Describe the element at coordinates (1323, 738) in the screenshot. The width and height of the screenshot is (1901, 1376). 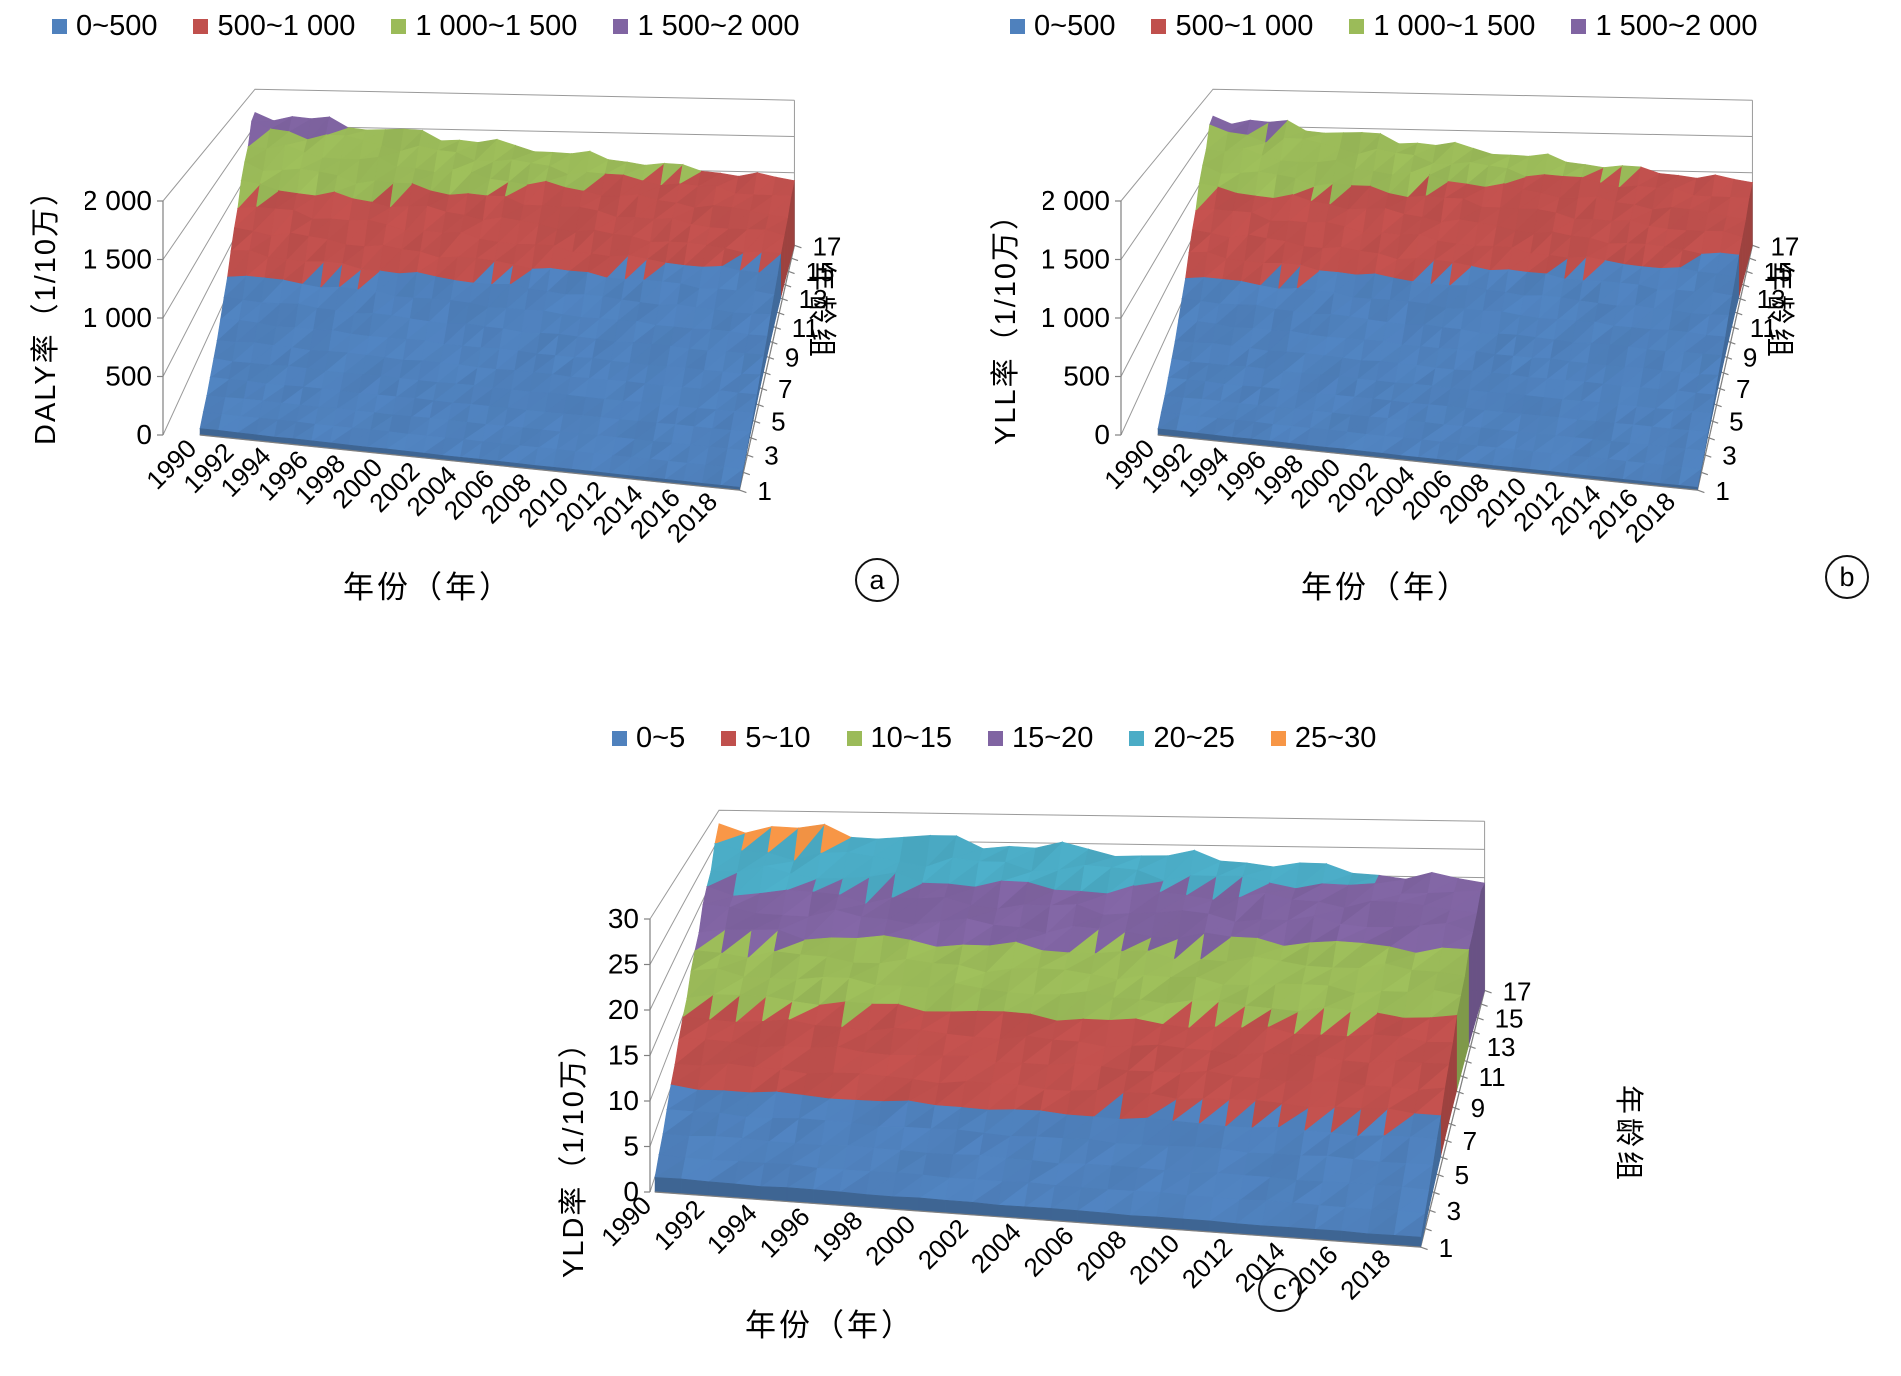
I see `legend-item: 25~30` at that location.